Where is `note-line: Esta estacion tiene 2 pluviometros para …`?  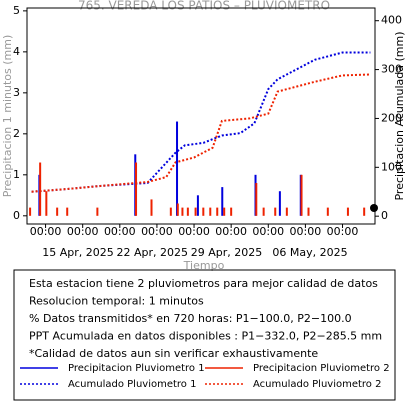 note-line: Esta estacion tiene 2 pluviometros para … is located at coordinates (203, 283).